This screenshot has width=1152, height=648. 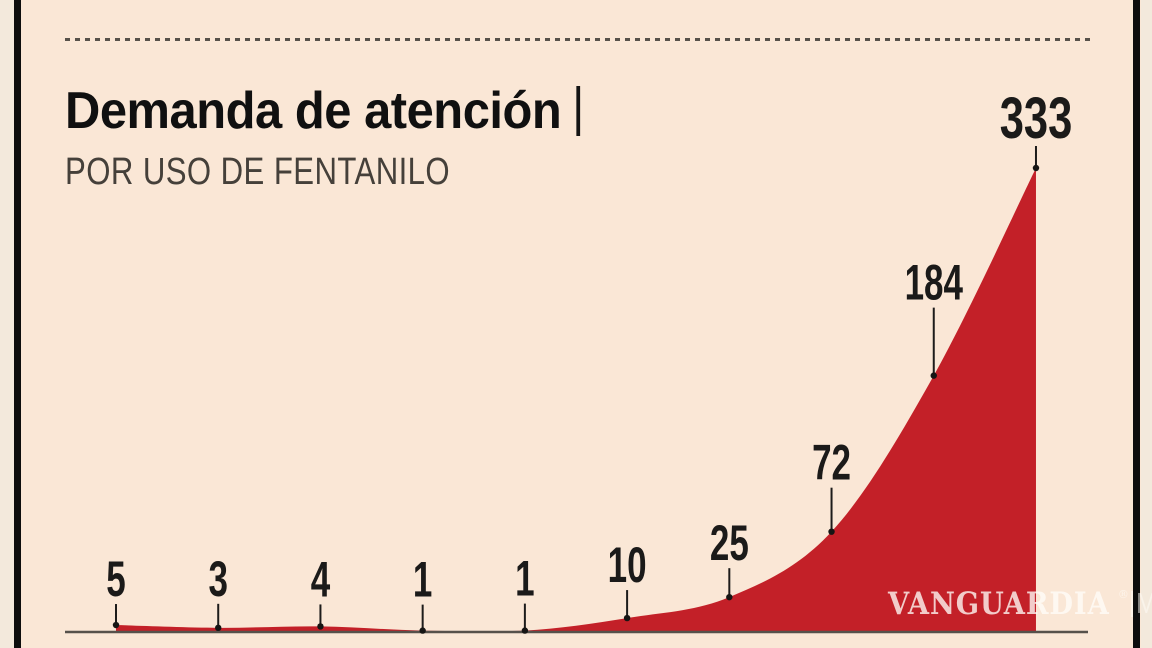 I want to click on value-label: 184, so click(x=934, y=284).